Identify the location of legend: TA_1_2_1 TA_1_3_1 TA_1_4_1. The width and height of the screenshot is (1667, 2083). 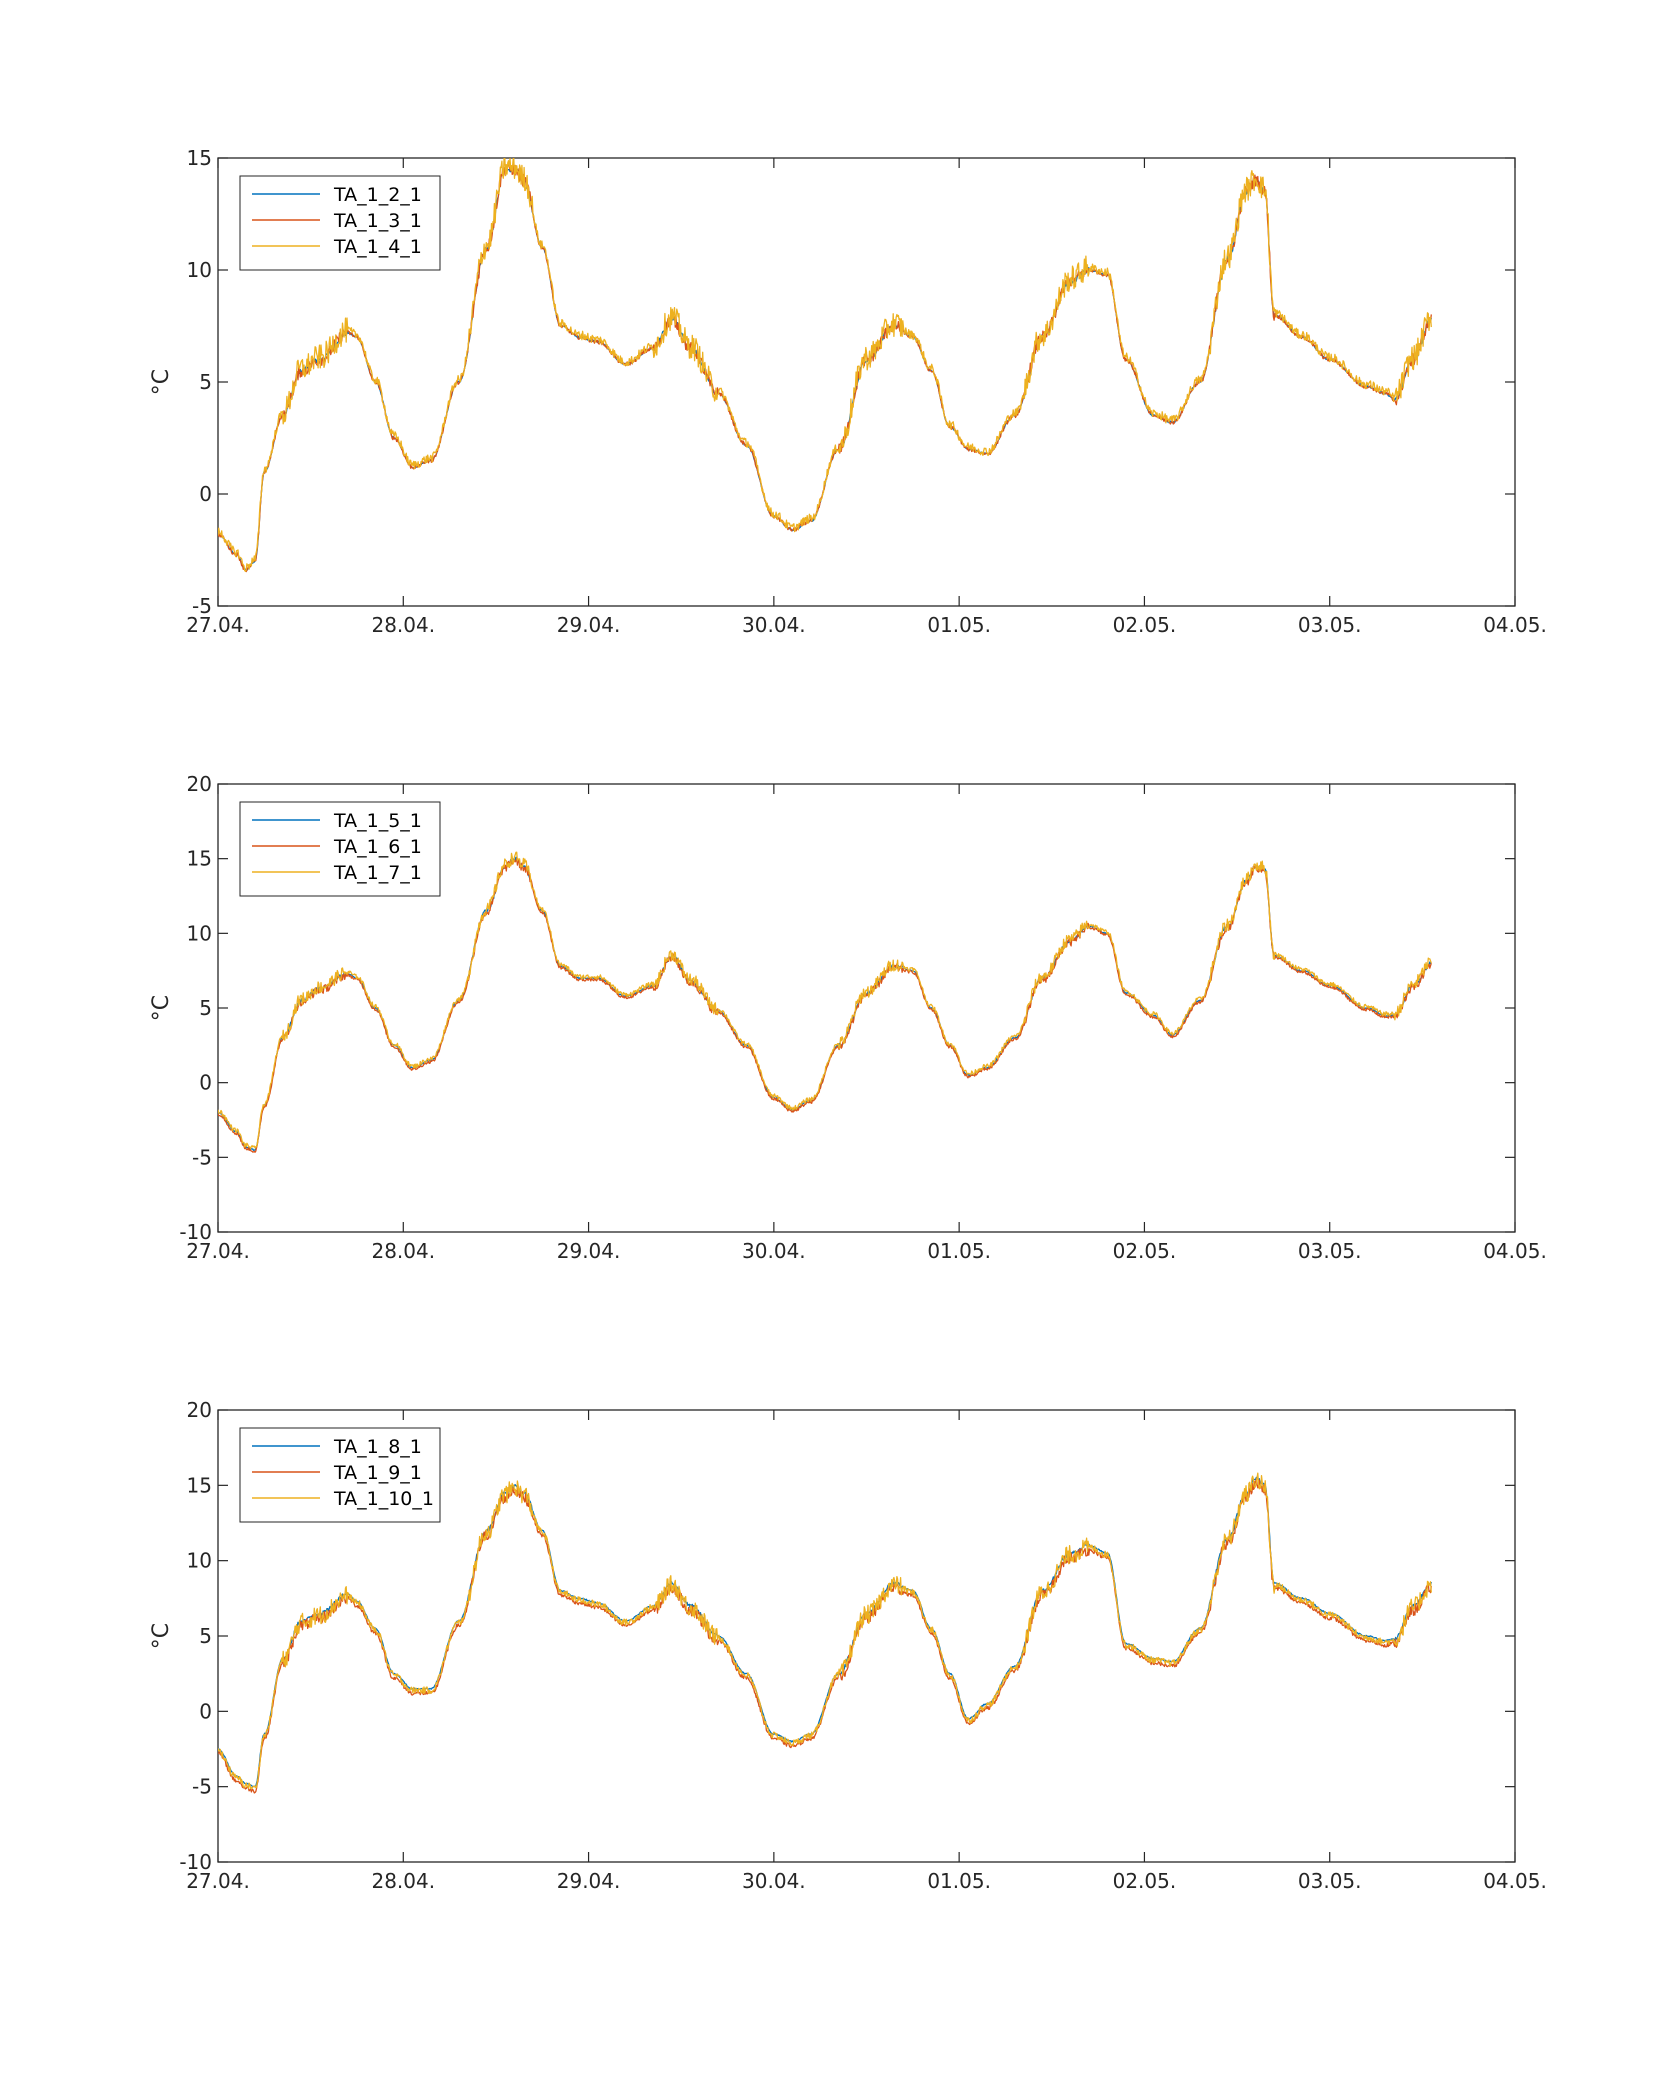
(340, 223).